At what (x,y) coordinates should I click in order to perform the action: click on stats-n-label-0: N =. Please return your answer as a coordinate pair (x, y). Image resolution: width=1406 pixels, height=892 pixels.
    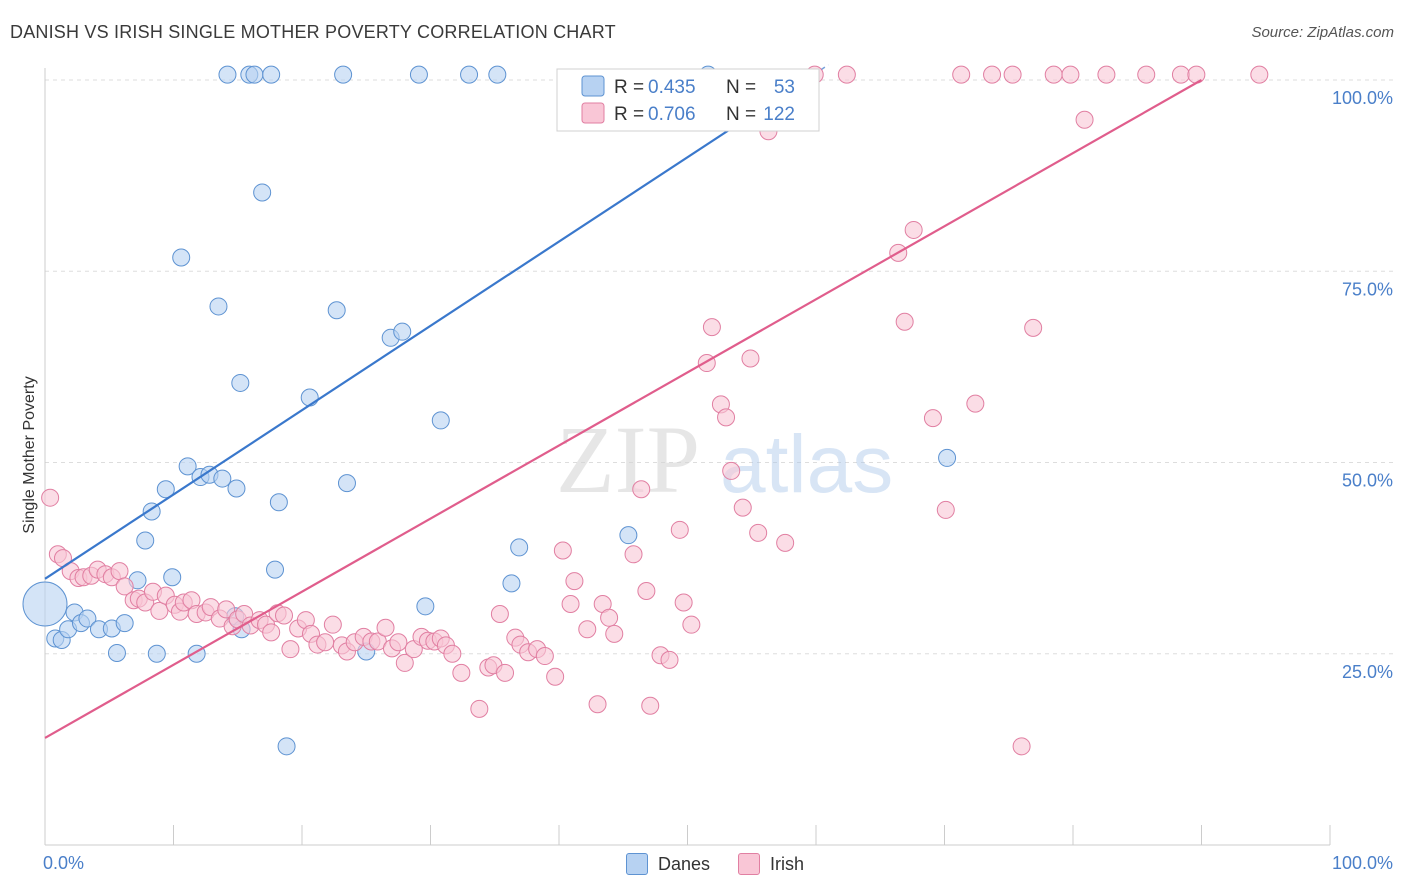
    Looking at the image, I should click on (741, 87).